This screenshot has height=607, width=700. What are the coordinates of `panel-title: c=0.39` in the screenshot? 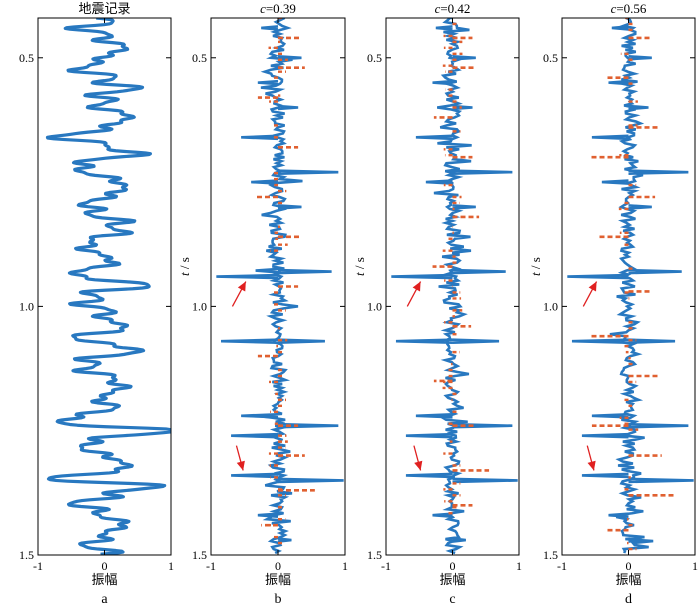 It's located at (278, 8).